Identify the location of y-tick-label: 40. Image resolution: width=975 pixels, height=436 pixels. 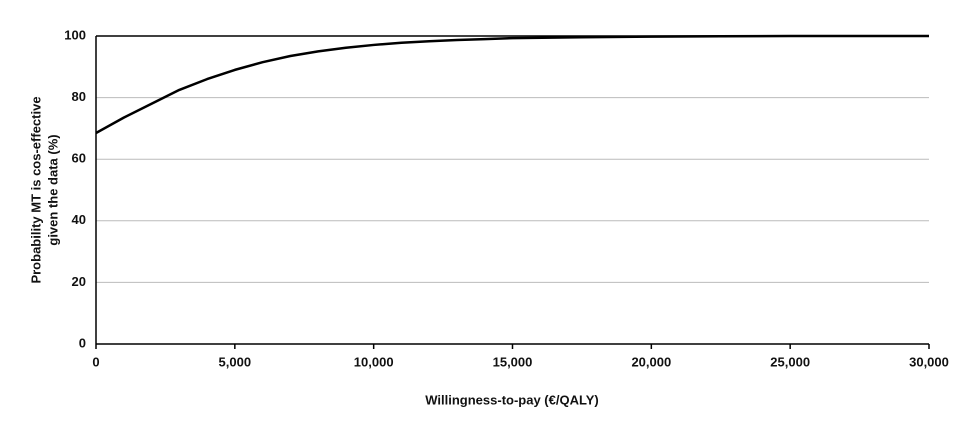
(79, 219).